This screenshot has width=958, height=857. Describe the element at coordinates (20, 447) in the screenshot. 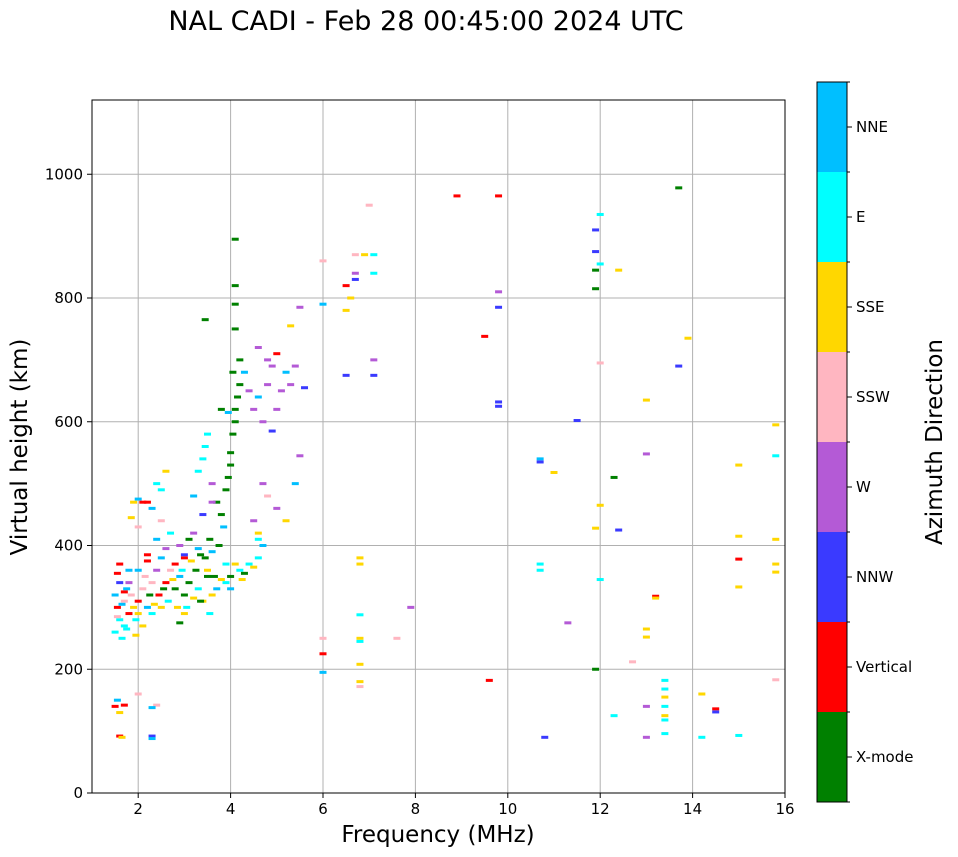

I see `y-axis-label: Virtual height (km)` at that location.